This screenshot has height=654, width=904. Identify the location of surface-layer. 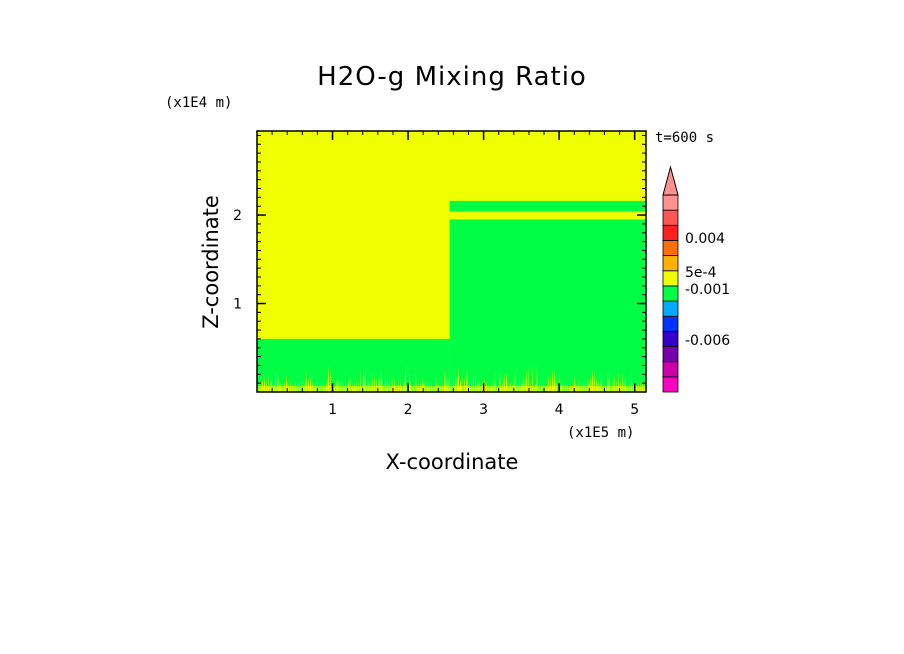
(451, 389).